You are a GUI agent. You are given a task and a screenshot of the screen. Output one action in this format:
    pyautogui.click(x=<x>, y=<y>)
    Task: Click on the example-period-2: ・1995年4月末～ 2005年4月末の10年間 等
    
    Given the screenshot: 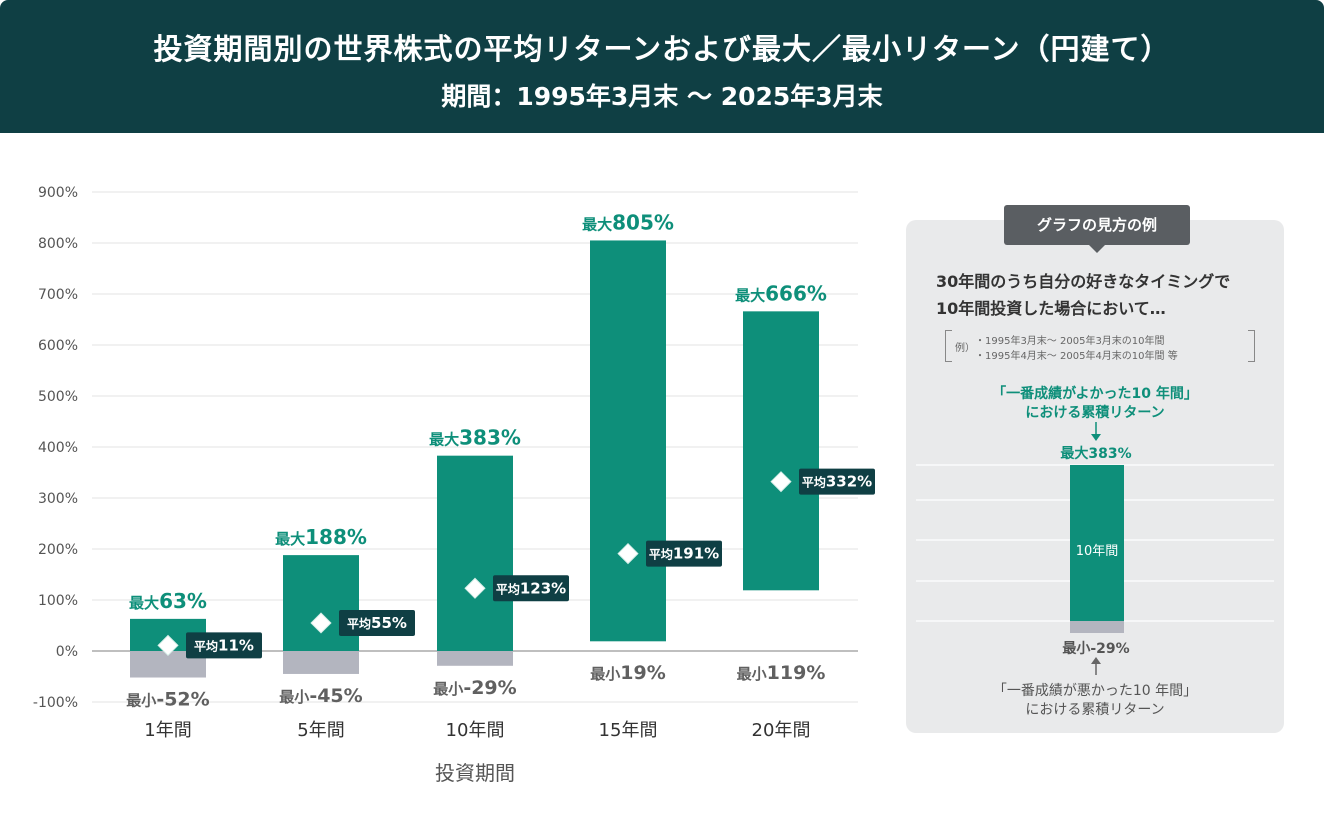 What is the action you would take?
    pyautogui.click(x=1076, y=356)
    